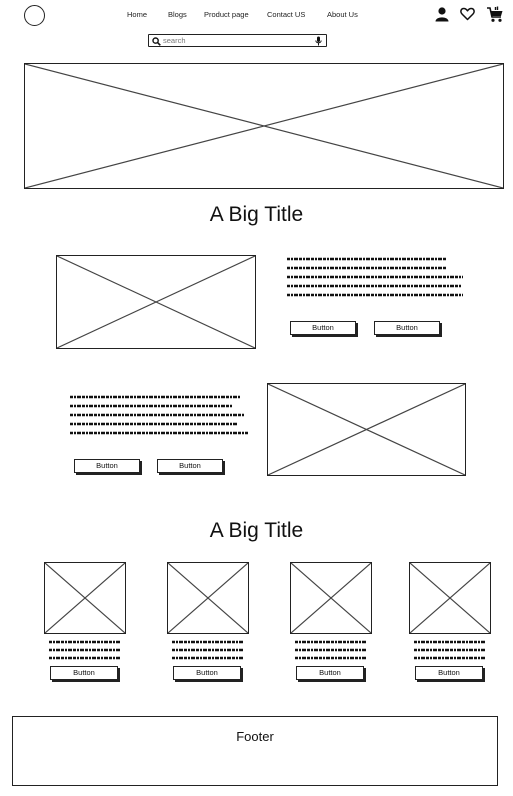 The width and height of the screenshot is (513, 796). What do you see at coordinates (107, 466) in the screenshot?
I see `row2-button-1: Button` at bounding box center [107, 466].